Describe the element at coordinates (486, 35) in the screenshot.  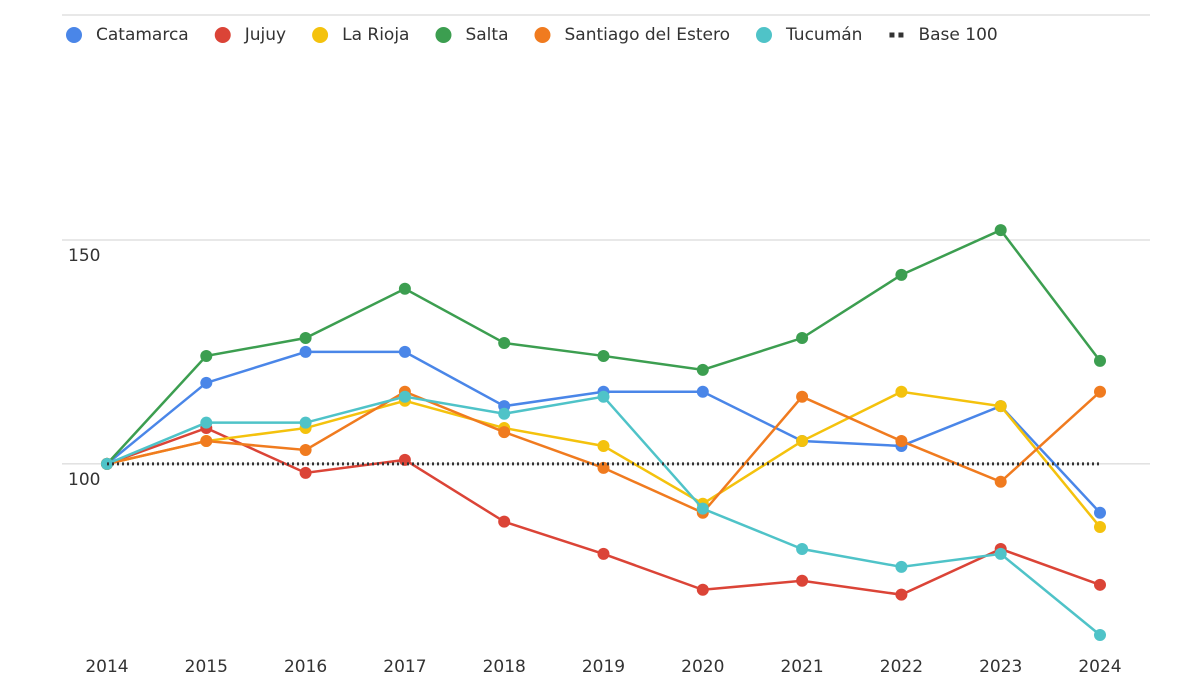
I see `legend-label: Salta` at that location.